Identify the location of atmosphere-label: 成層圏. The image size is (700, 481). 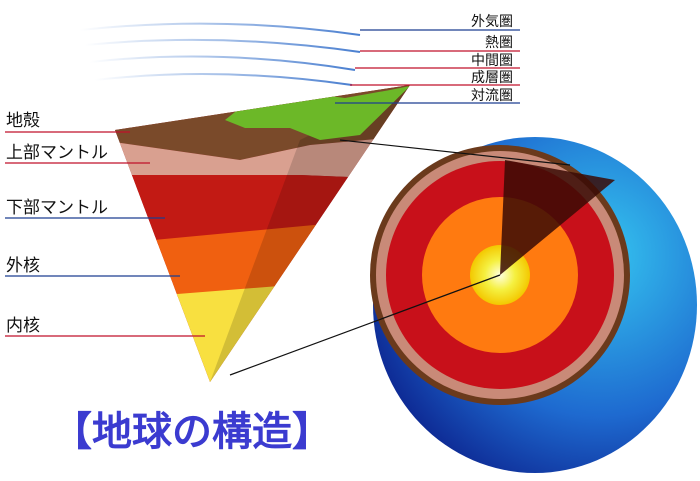
(492, 78).